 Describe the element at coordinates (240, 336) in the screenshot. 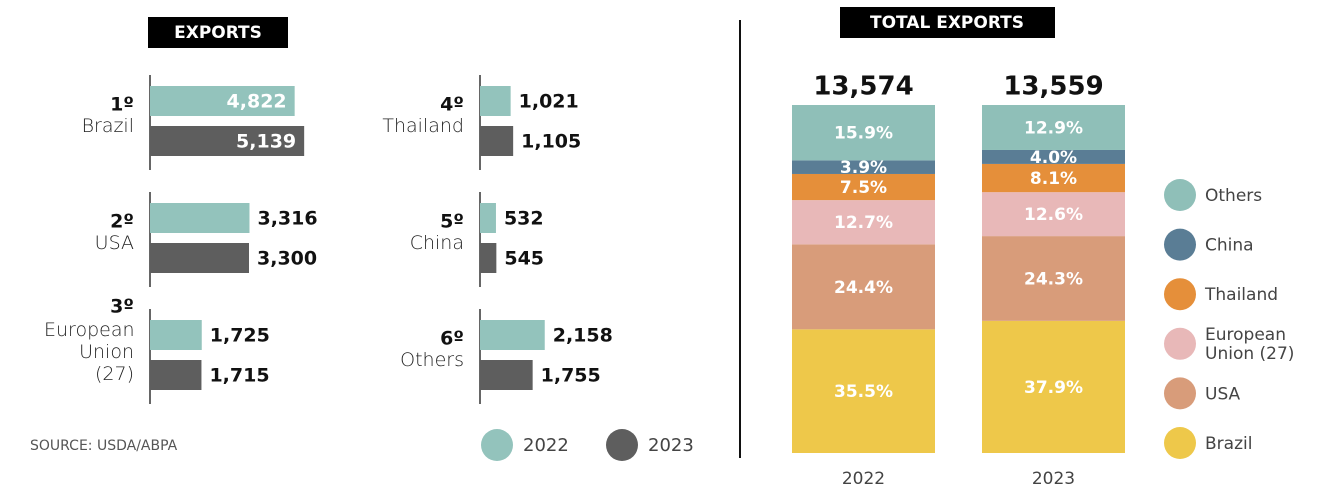

I see `value-label: 1,725` at that location.